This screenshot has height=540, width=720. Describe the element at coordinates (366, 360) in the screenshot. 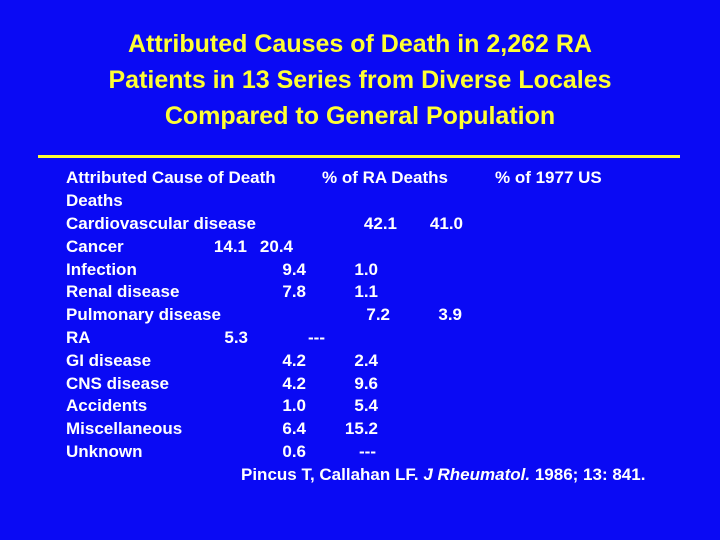

I see `value-cell: 2.4` at that location.